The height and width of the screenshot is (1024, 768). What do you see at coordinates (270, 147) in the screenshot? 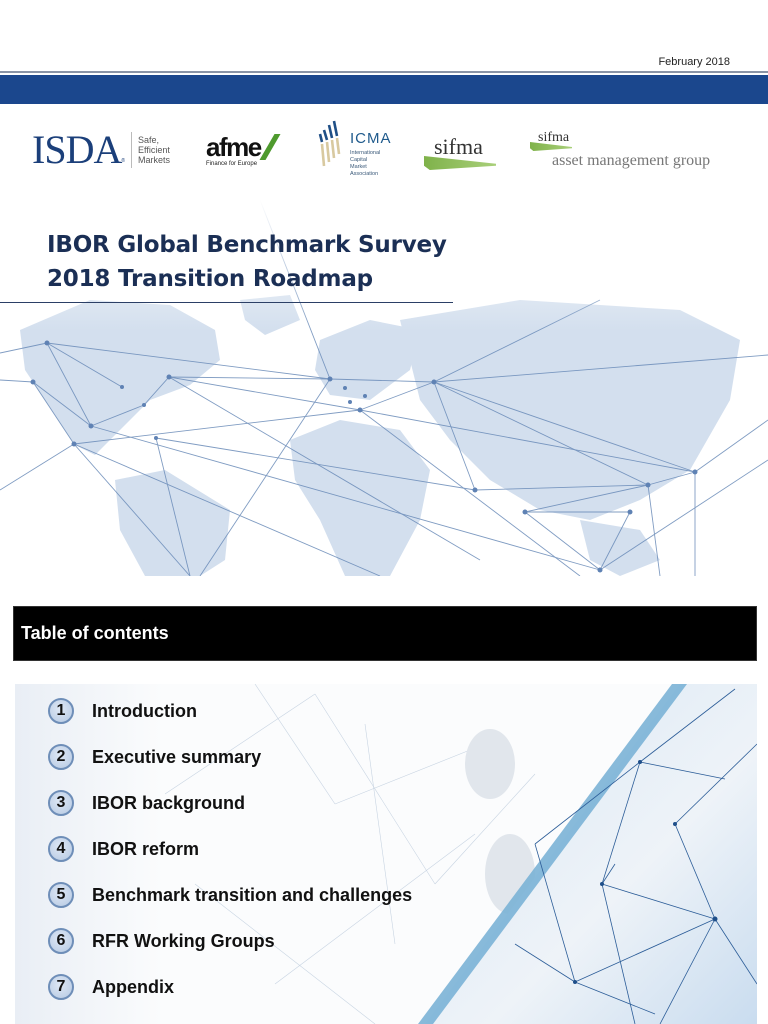
I see `afme-slash-icon` at bounding box center [270, 147].